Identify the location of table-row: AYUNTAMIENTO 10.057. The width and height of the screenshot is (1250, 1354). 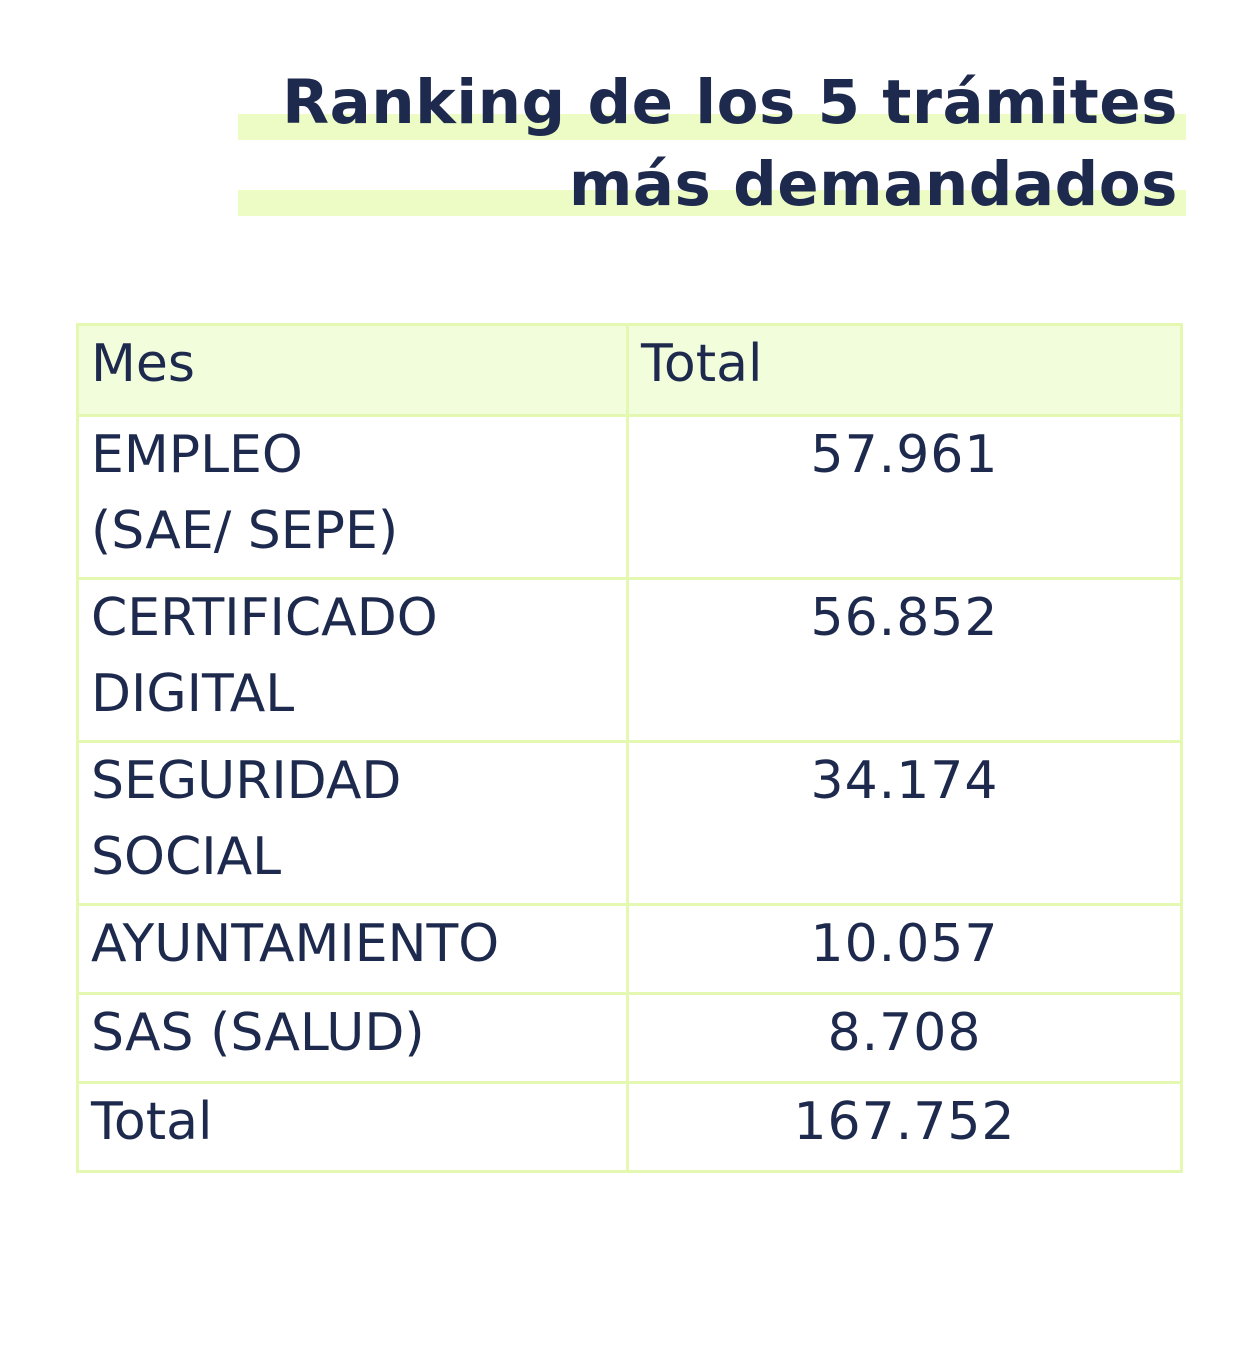
(629, 949).